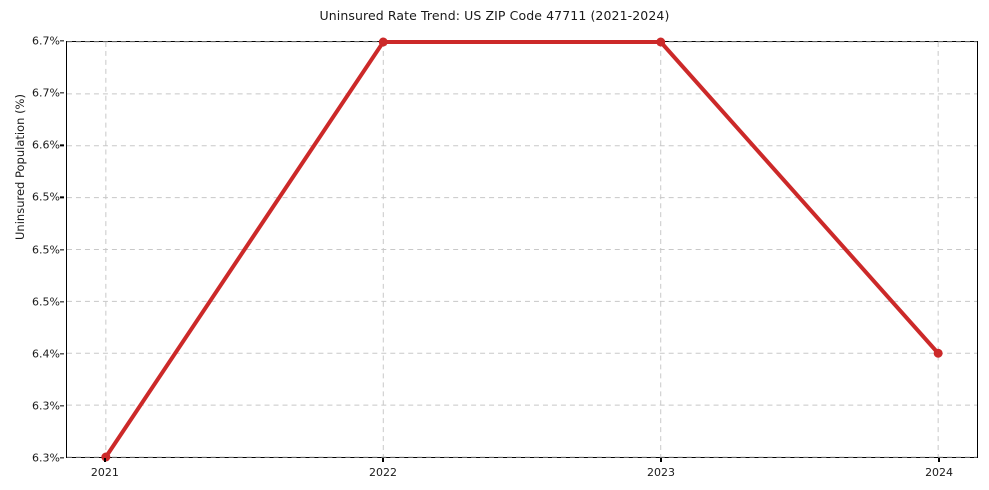 The height and width of the screenshot is (490, 989). I want to click on y-axis-tick-labels: 6.3% 6.3% 6.4% 6.5% 6.5% 6.5% 6.6% 6.7% 6.7%, so click(32, 250).